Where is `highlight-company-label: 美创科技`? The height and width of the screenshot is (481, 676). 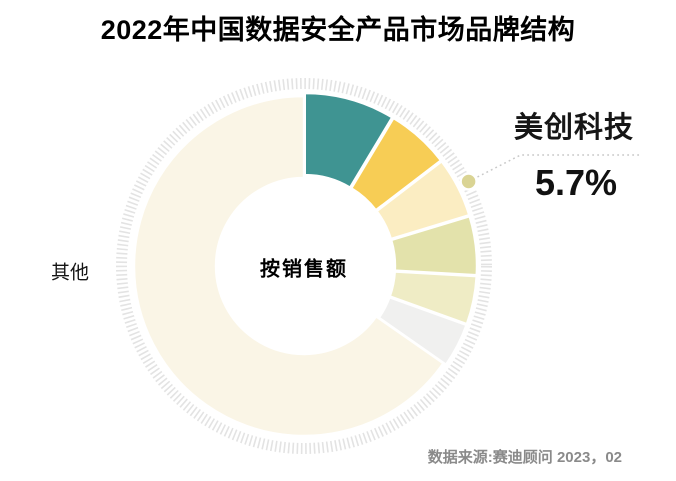 highlight-company-label: 美创科技 is located at coordinates (574, 128).